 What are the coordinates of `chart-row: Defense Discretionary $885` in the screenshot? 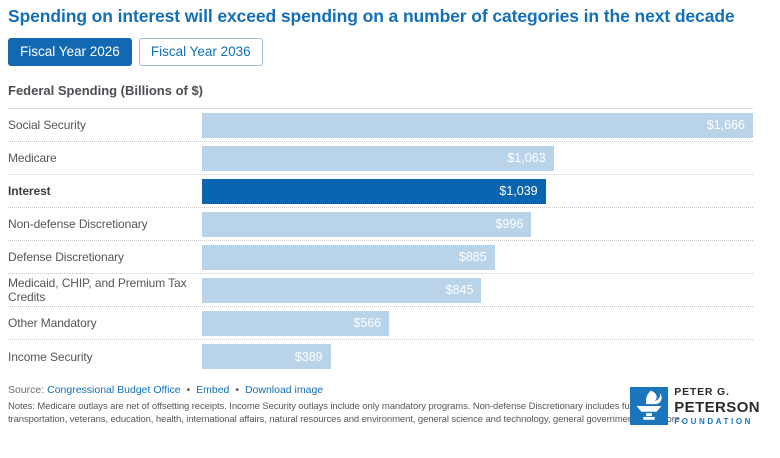 It's located at (380, 258).